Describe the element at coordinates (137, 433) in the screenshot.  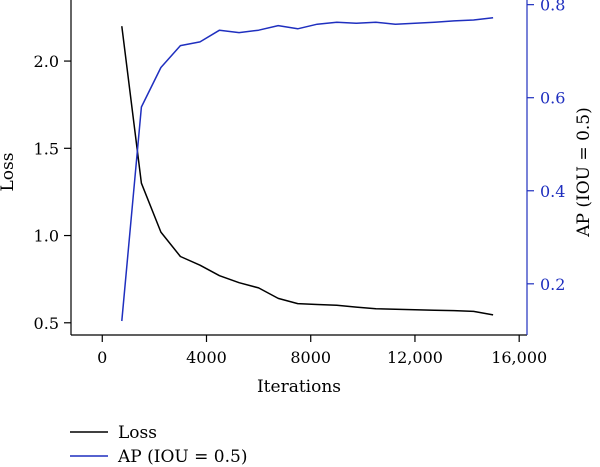
I see `legend-label-loss: Loss` at that location.